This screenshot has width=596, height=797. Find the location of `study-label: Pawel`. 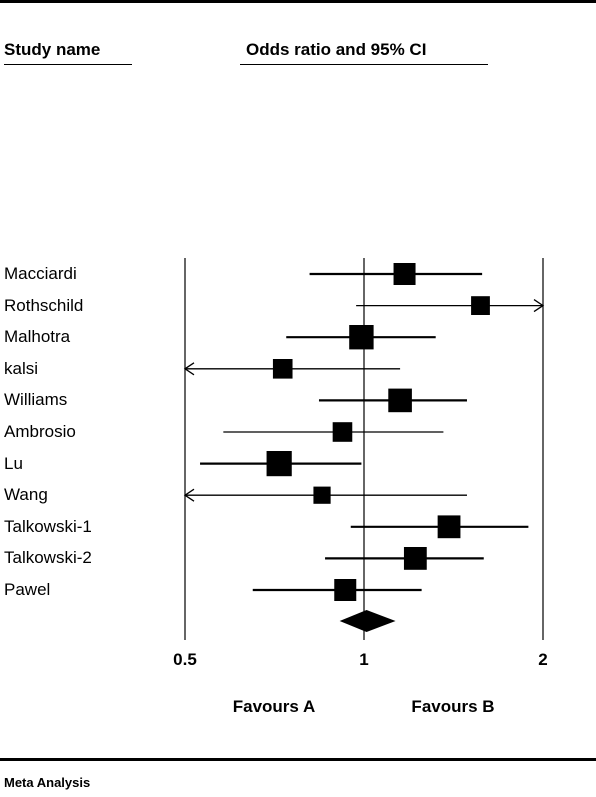

study-label: Pawel is located at coordinates (27, 589).